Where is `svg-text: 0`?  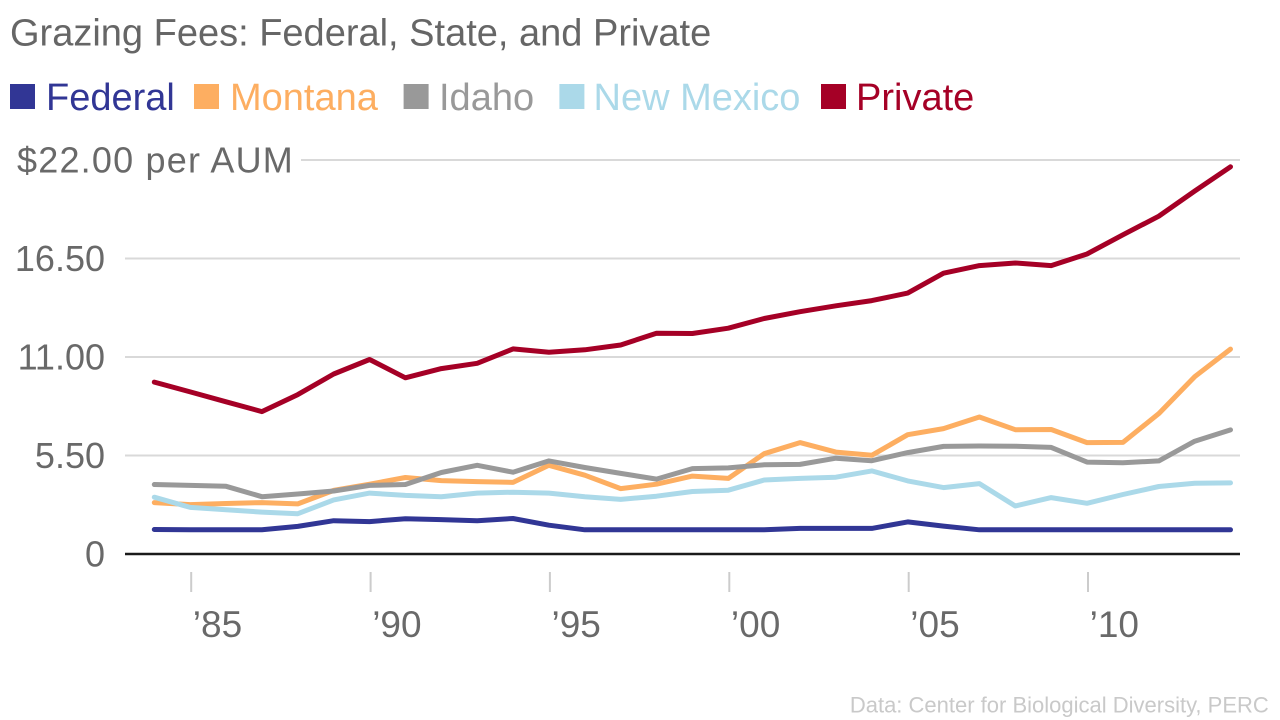 svg-text: 0 is located at coordinates (95, 554).